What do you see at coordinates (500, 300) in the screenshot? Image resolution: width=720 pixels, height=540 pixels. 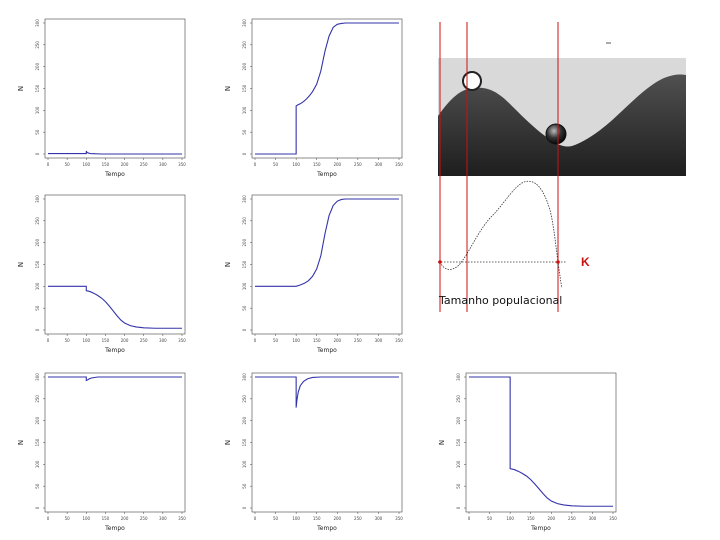 I see `population-size-label: Tamanho populacional` at bounding box center [500, 300].